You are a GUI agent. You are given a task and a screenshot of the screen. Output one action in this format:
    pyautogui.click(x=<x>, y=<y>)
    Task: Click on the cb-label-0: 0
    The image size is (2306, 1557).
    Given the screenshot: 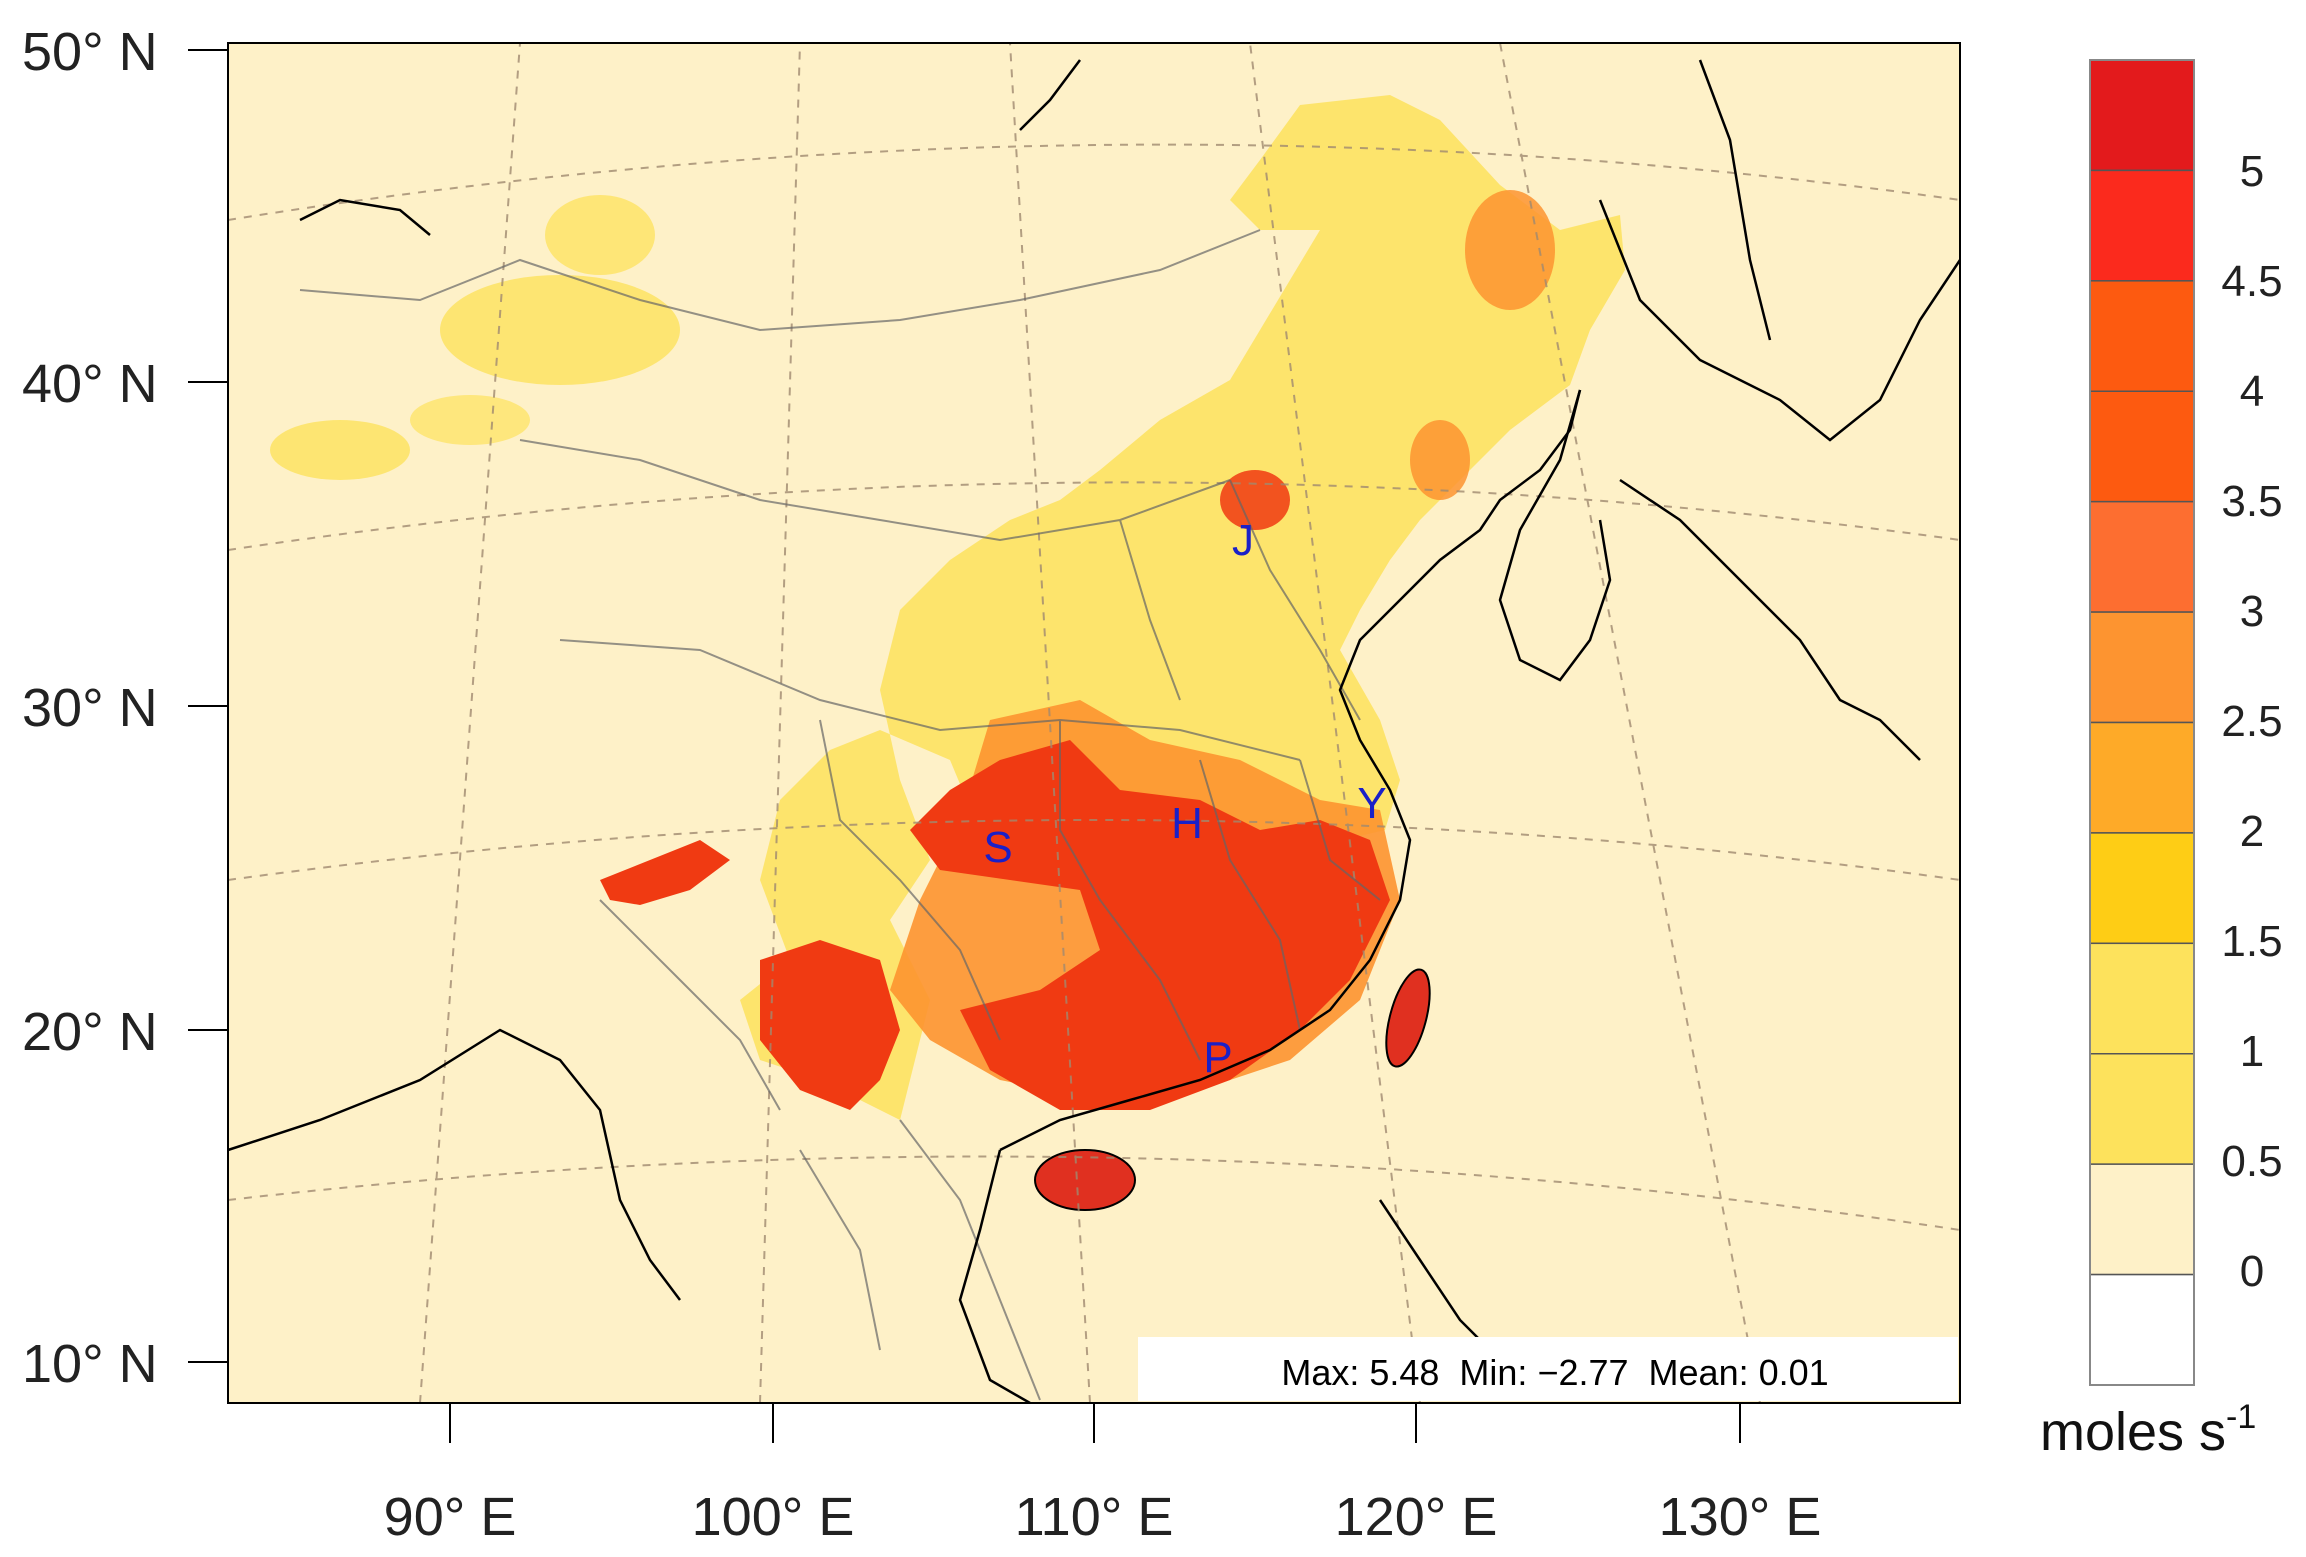 What is the action you would take?
    pyautogui.click(x=2252, y=1271)
    